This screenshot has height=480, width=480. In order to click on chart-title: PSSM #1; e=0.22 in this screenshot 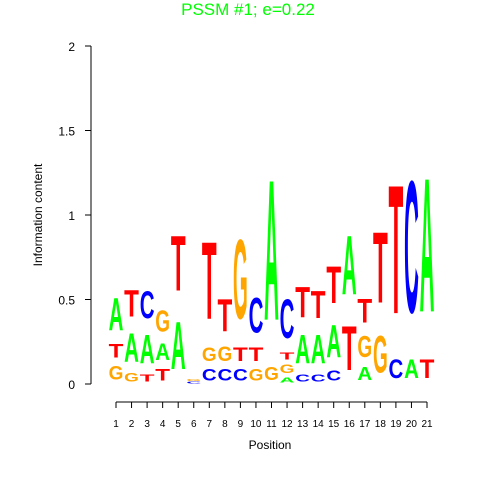, I will do `click(248, 9)`.